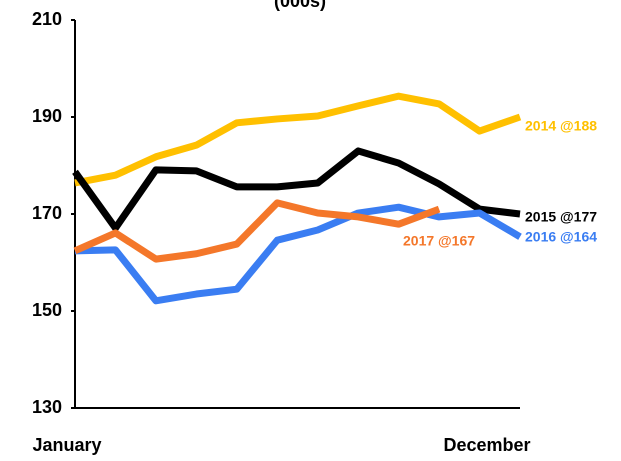 Image resolution: width=621 pixels, height=461 pixels. Describe the element at coordinates (439, 241) in the screenshot. I see `series-label: 2017 @167` at that location.